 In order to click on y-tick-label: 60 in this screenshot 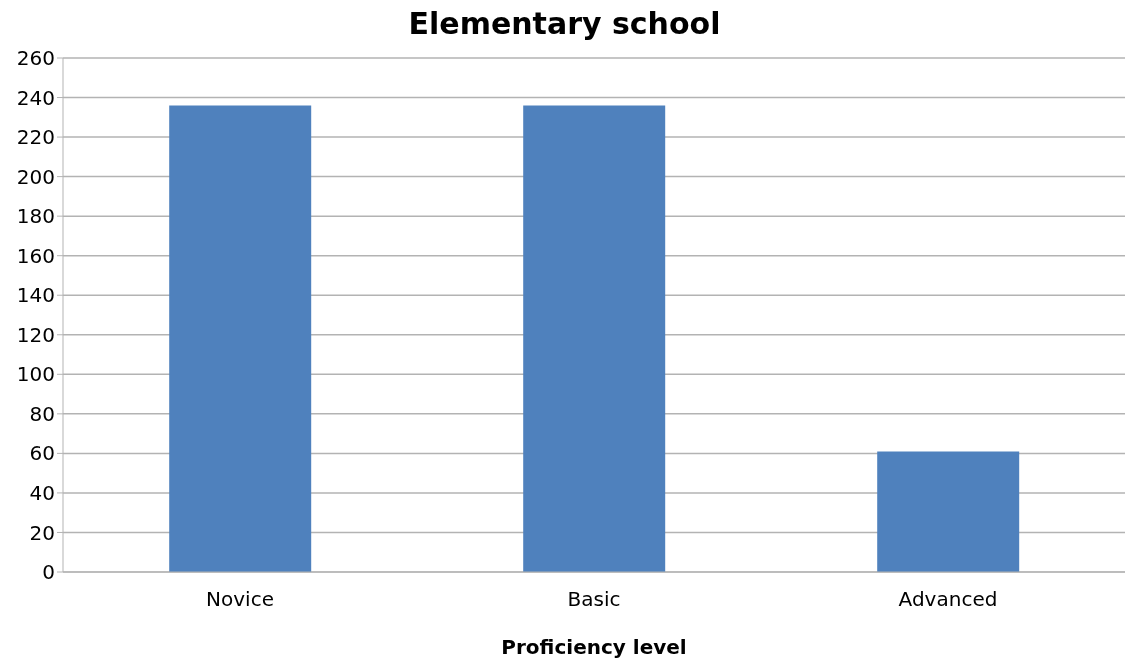, I will do `click(42, 453)`.